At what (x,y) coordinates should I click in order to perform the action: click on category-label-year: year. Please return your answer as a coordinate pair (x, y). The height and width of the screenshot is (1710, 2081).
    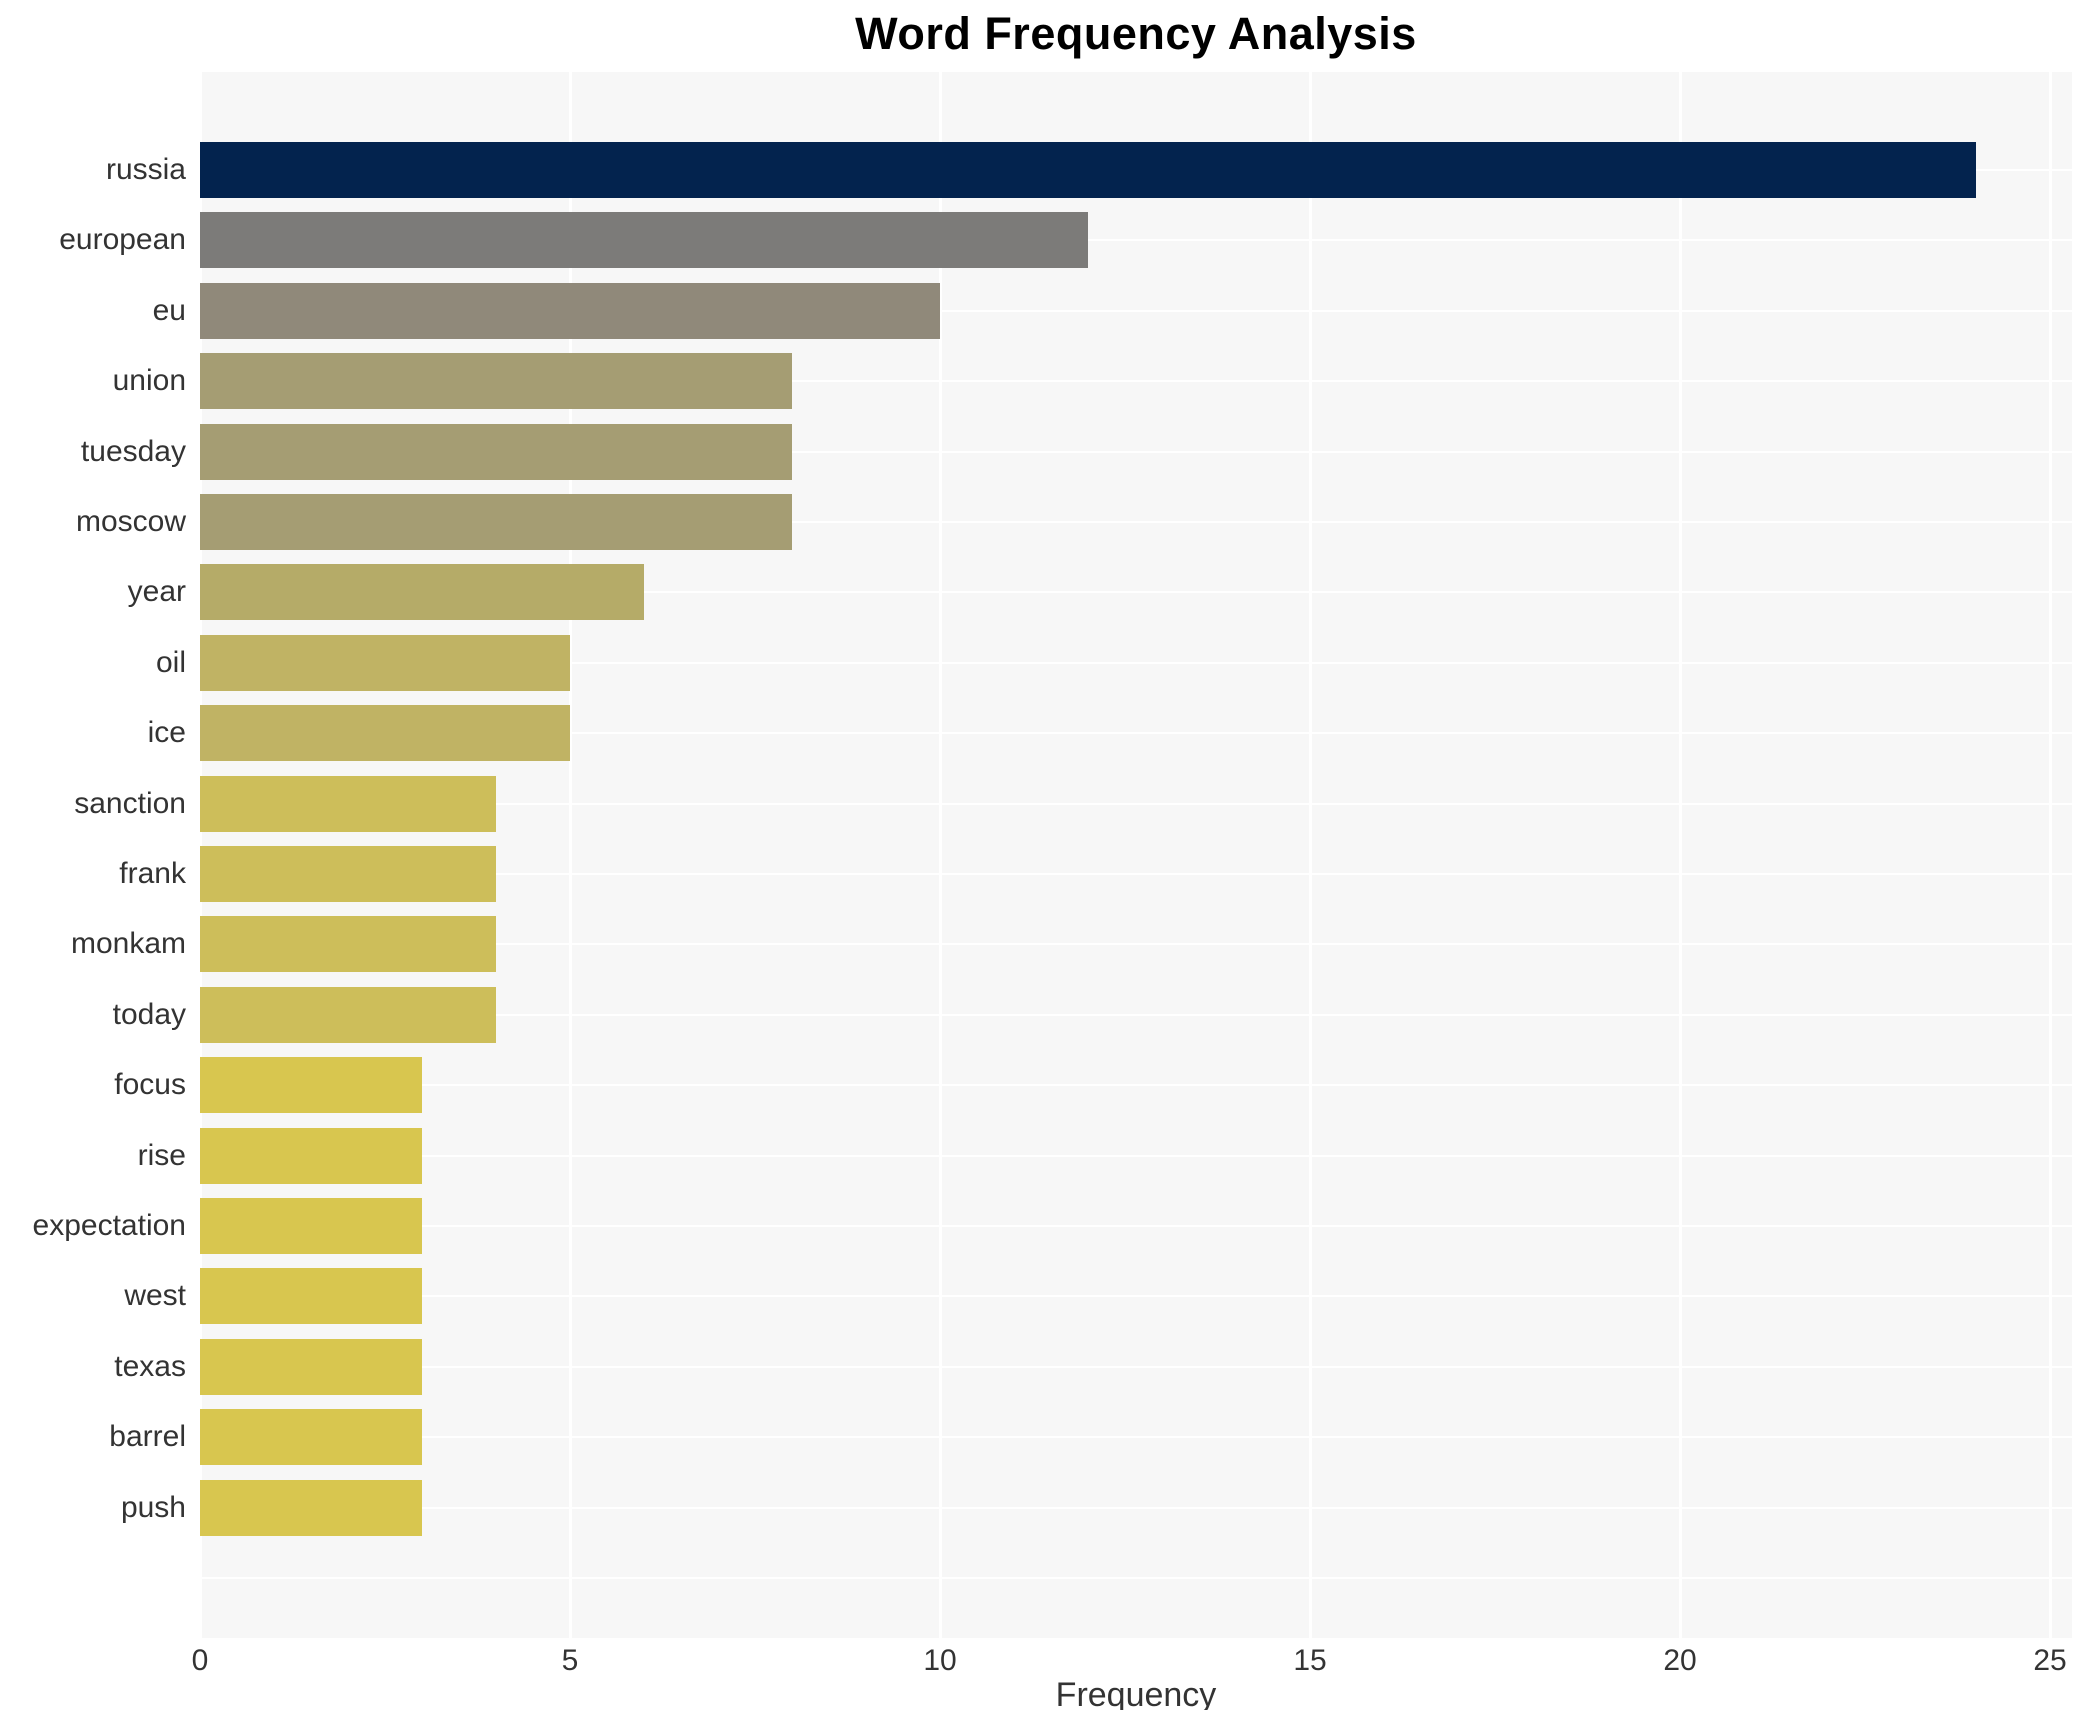
    Looking at the image, I should click on (156, 591).